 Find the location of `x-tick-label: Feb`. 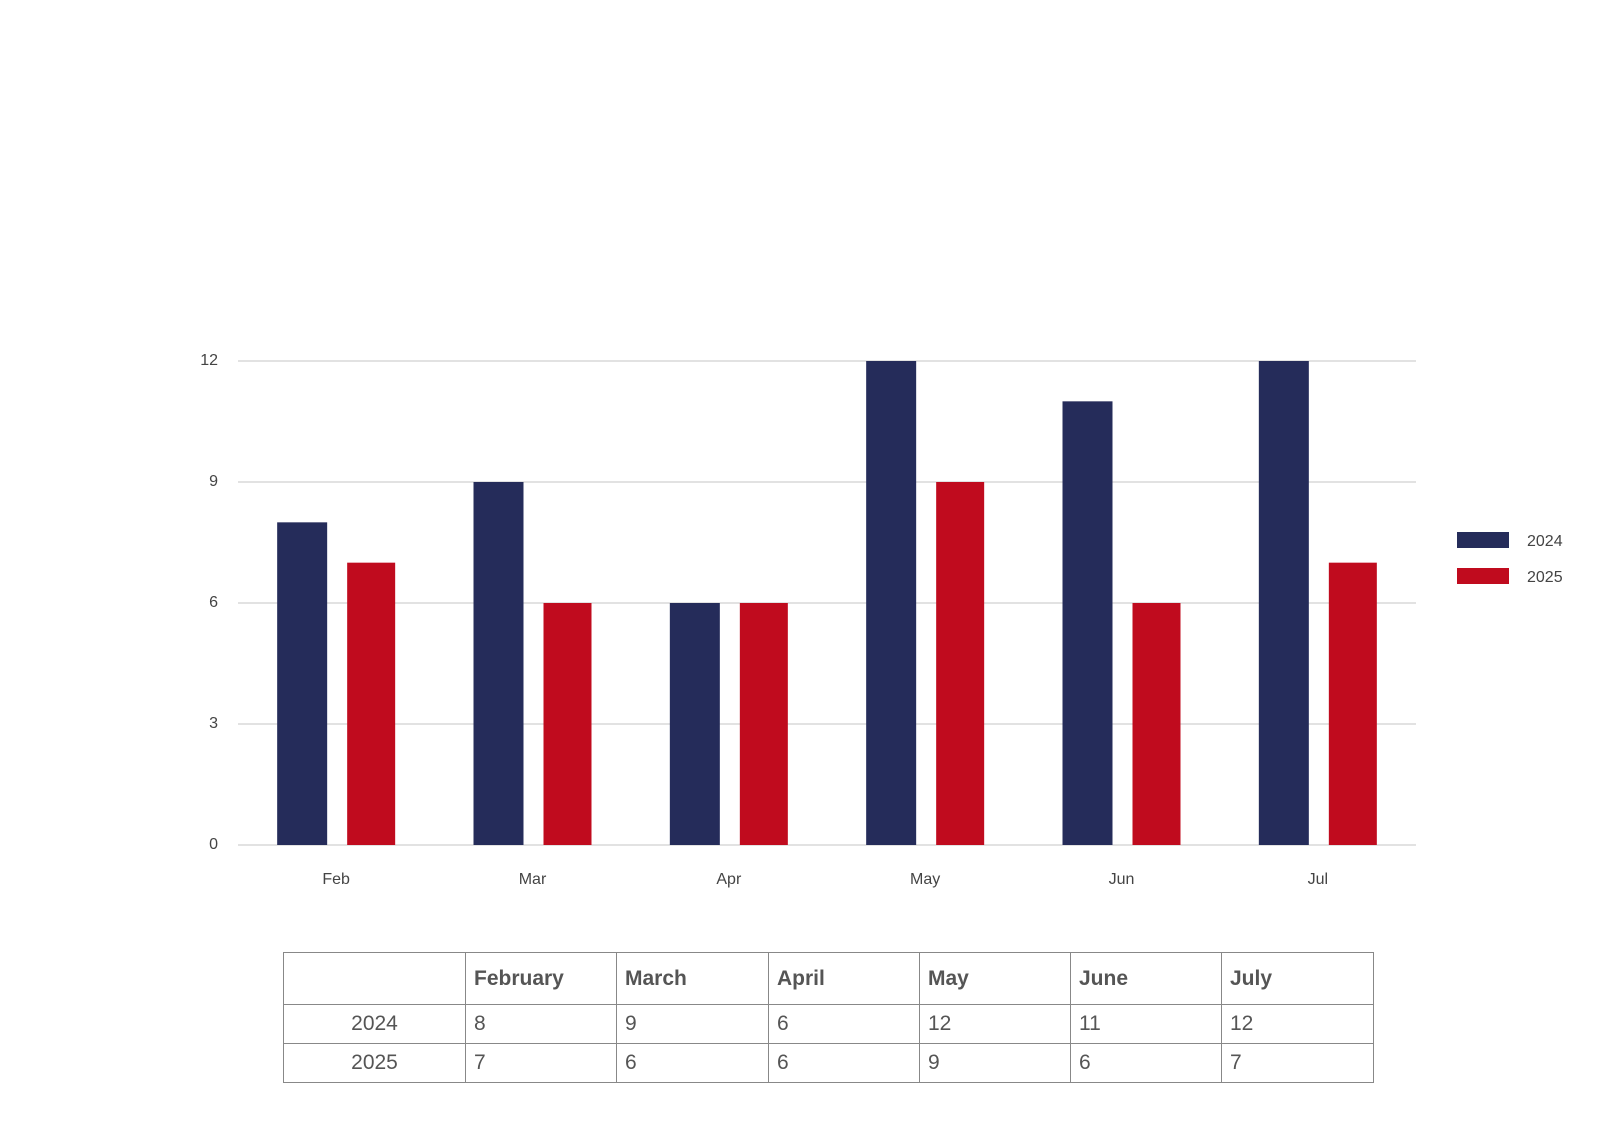

x-tick-label: Feb is located at coordinates (336, 879).